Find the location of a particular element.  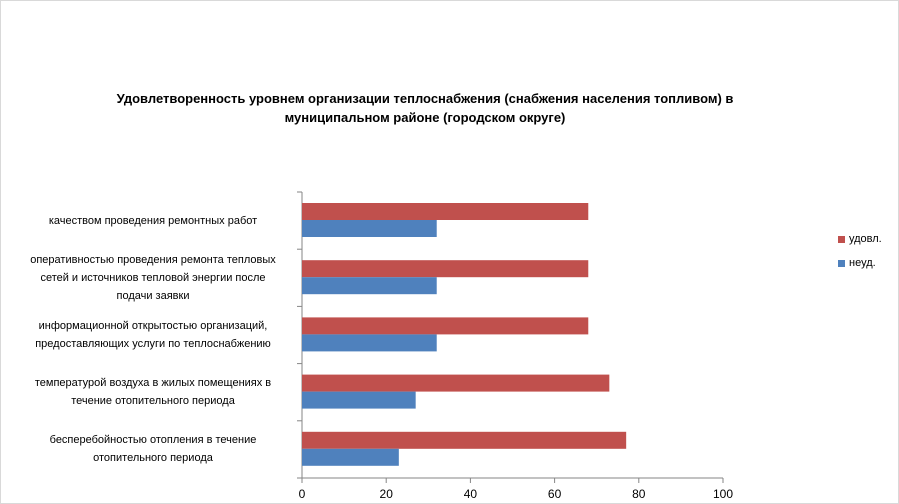

x-tick-label: 0 is located at coordinates (302, 494).